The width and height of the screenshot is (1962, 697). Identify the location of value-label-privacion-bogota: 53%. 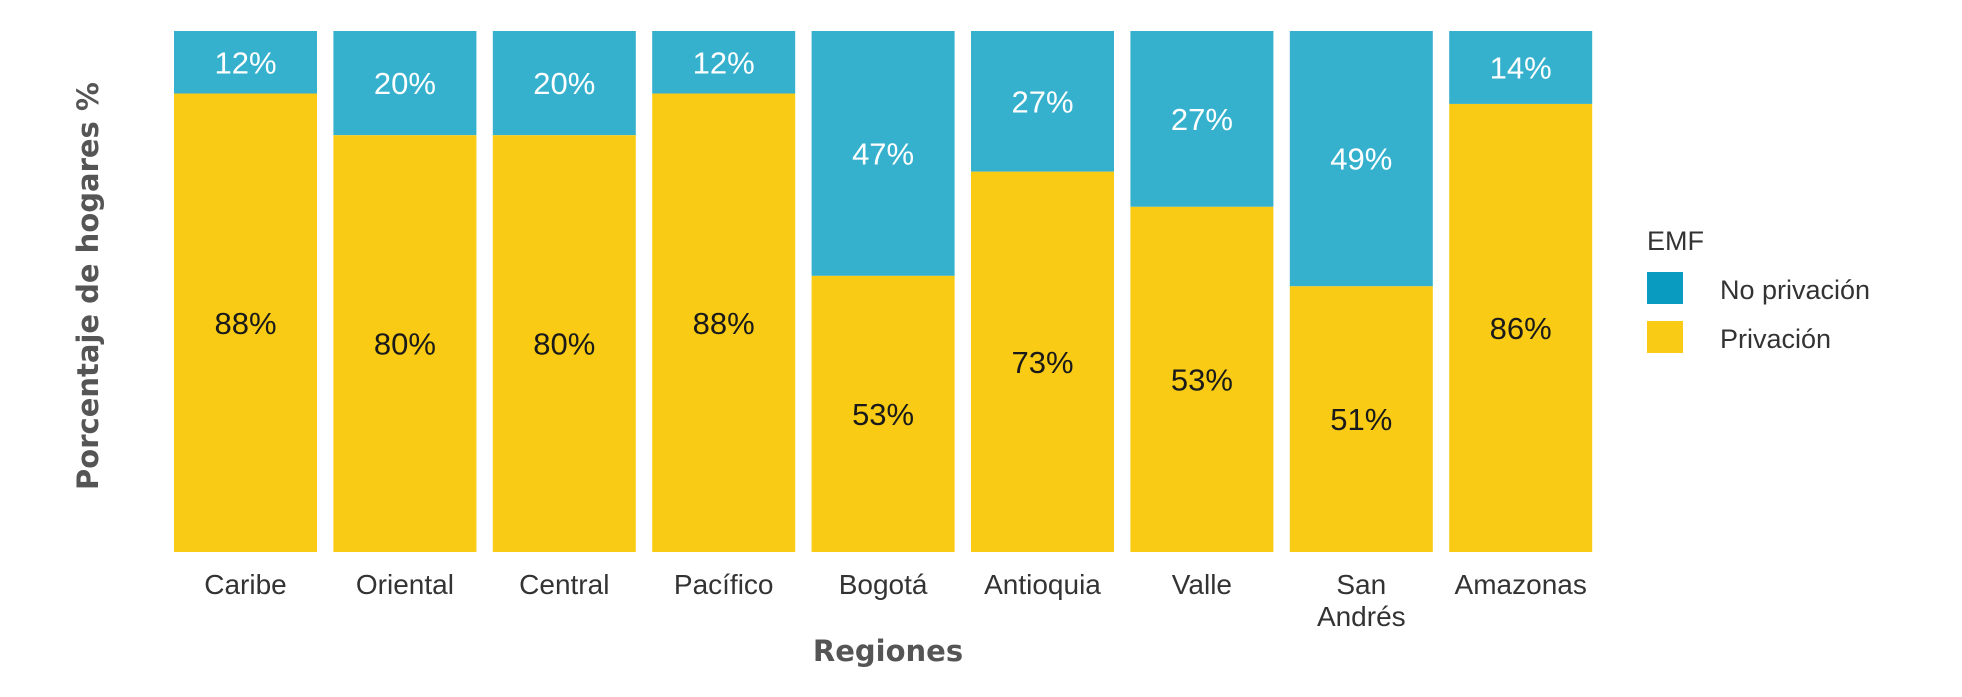
(883, 414).